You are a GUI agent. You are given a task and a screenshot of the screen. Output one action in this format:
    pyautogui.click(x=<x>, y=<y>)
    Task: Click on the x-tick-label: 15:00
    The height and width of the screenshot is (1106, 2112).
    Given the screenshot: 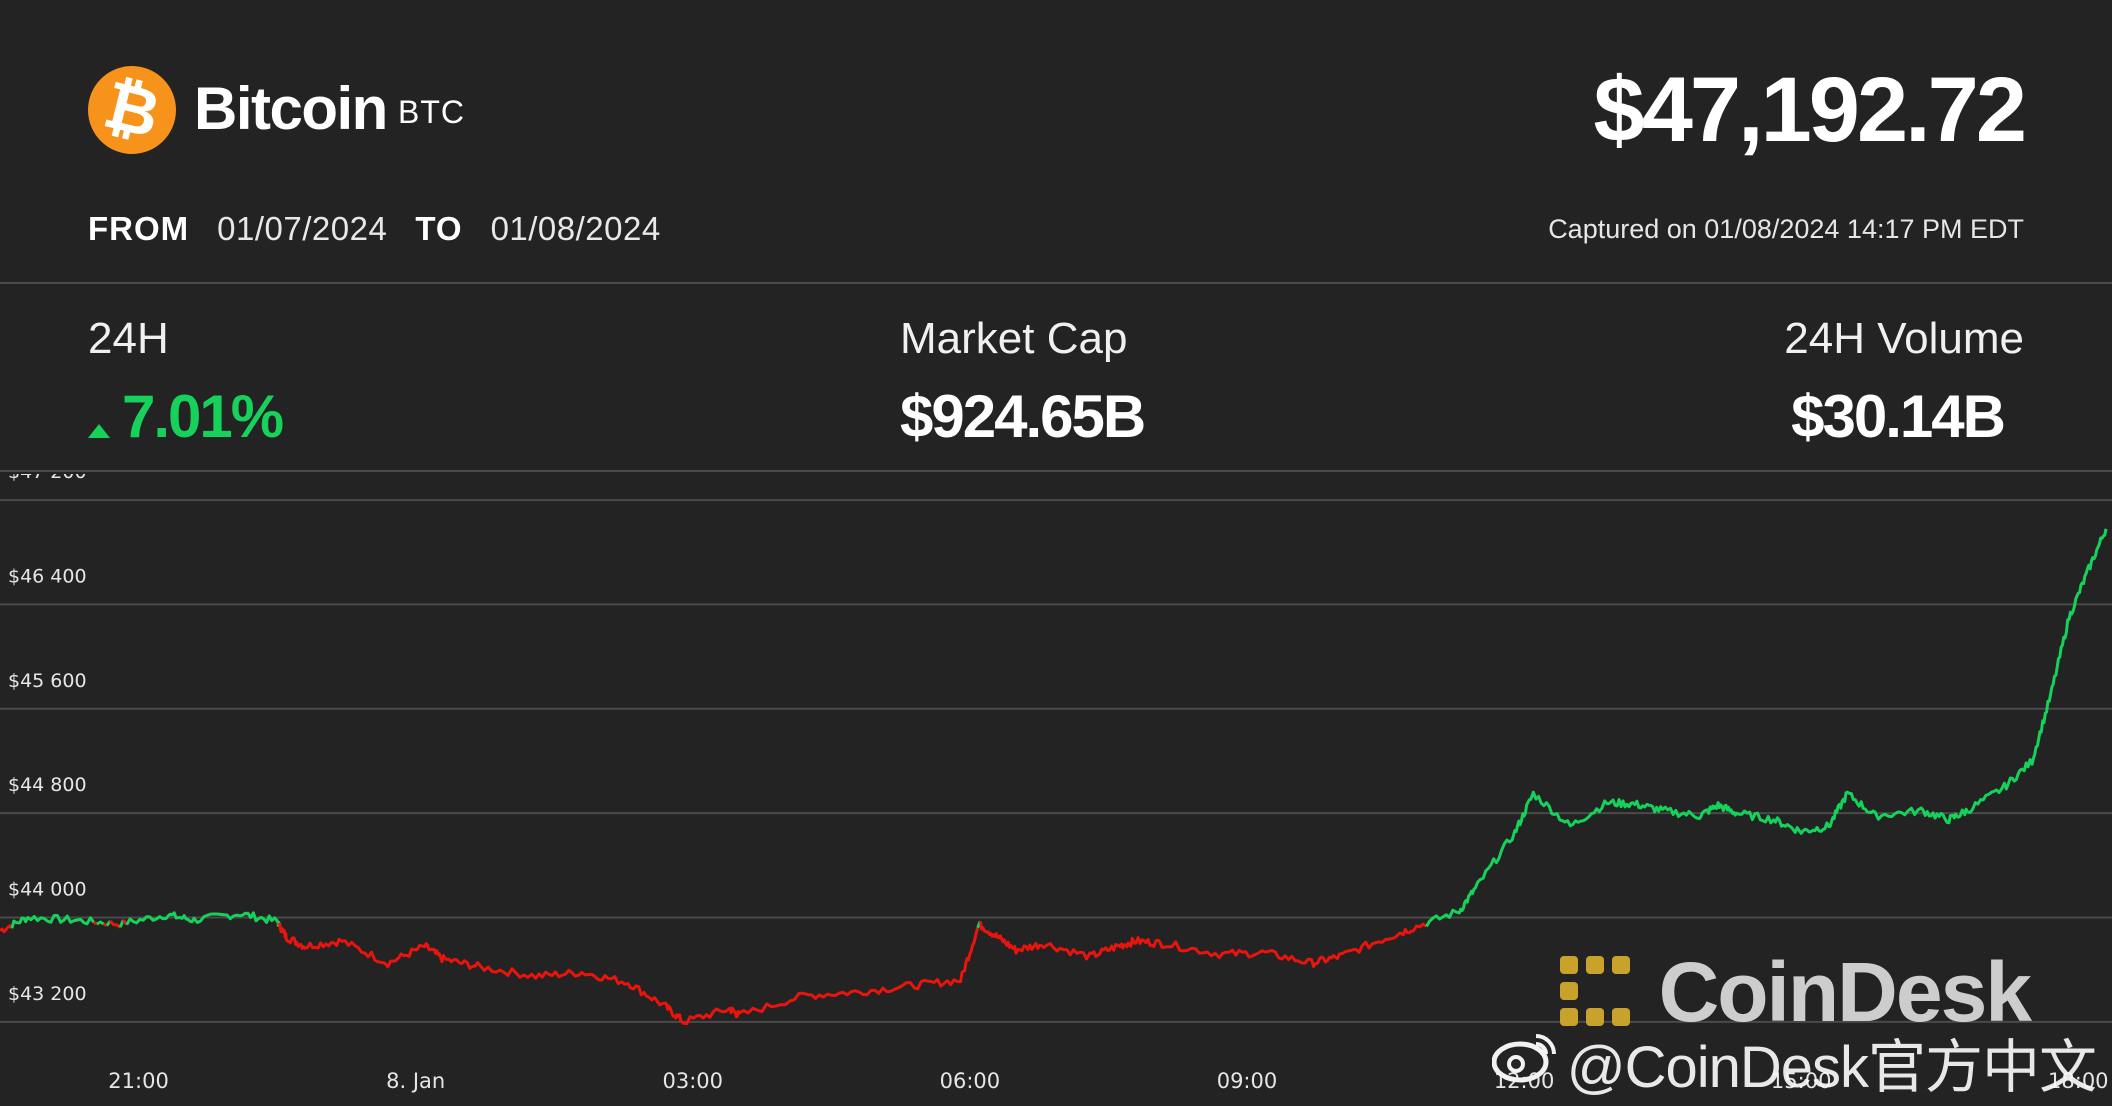 What is the action you would take?
    pyautogui.click(x=1801, y=1081)
    